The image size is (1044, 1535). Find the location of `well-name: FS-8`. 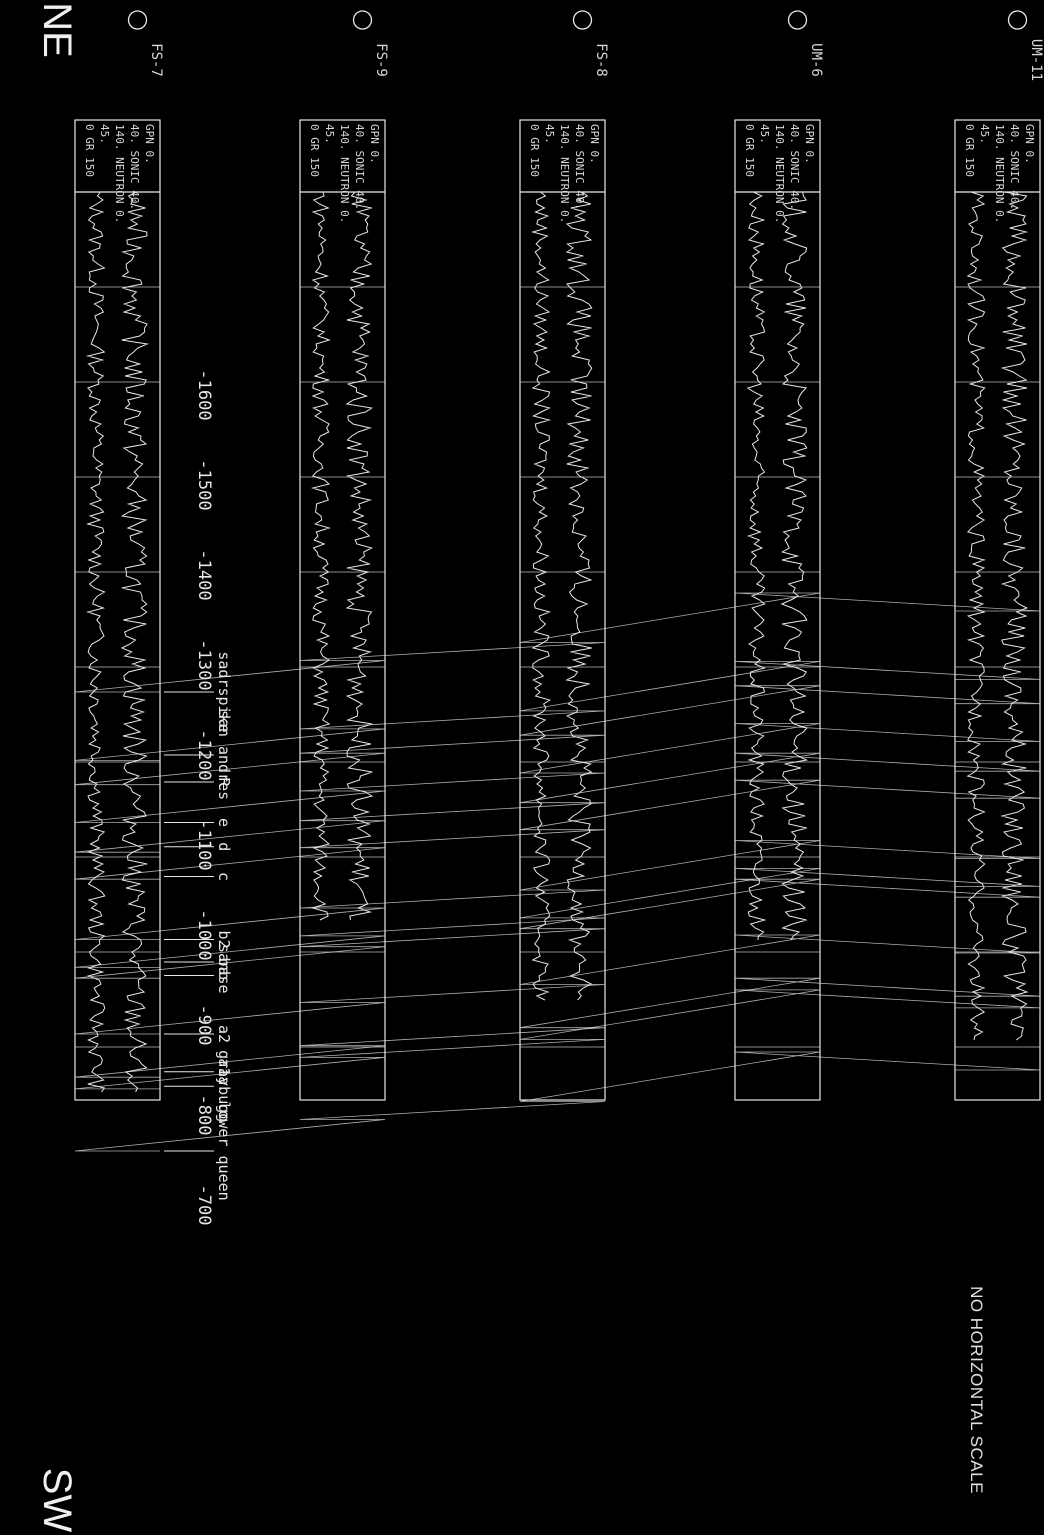

well-name: FS-8 is located at coordinates (601, 60).